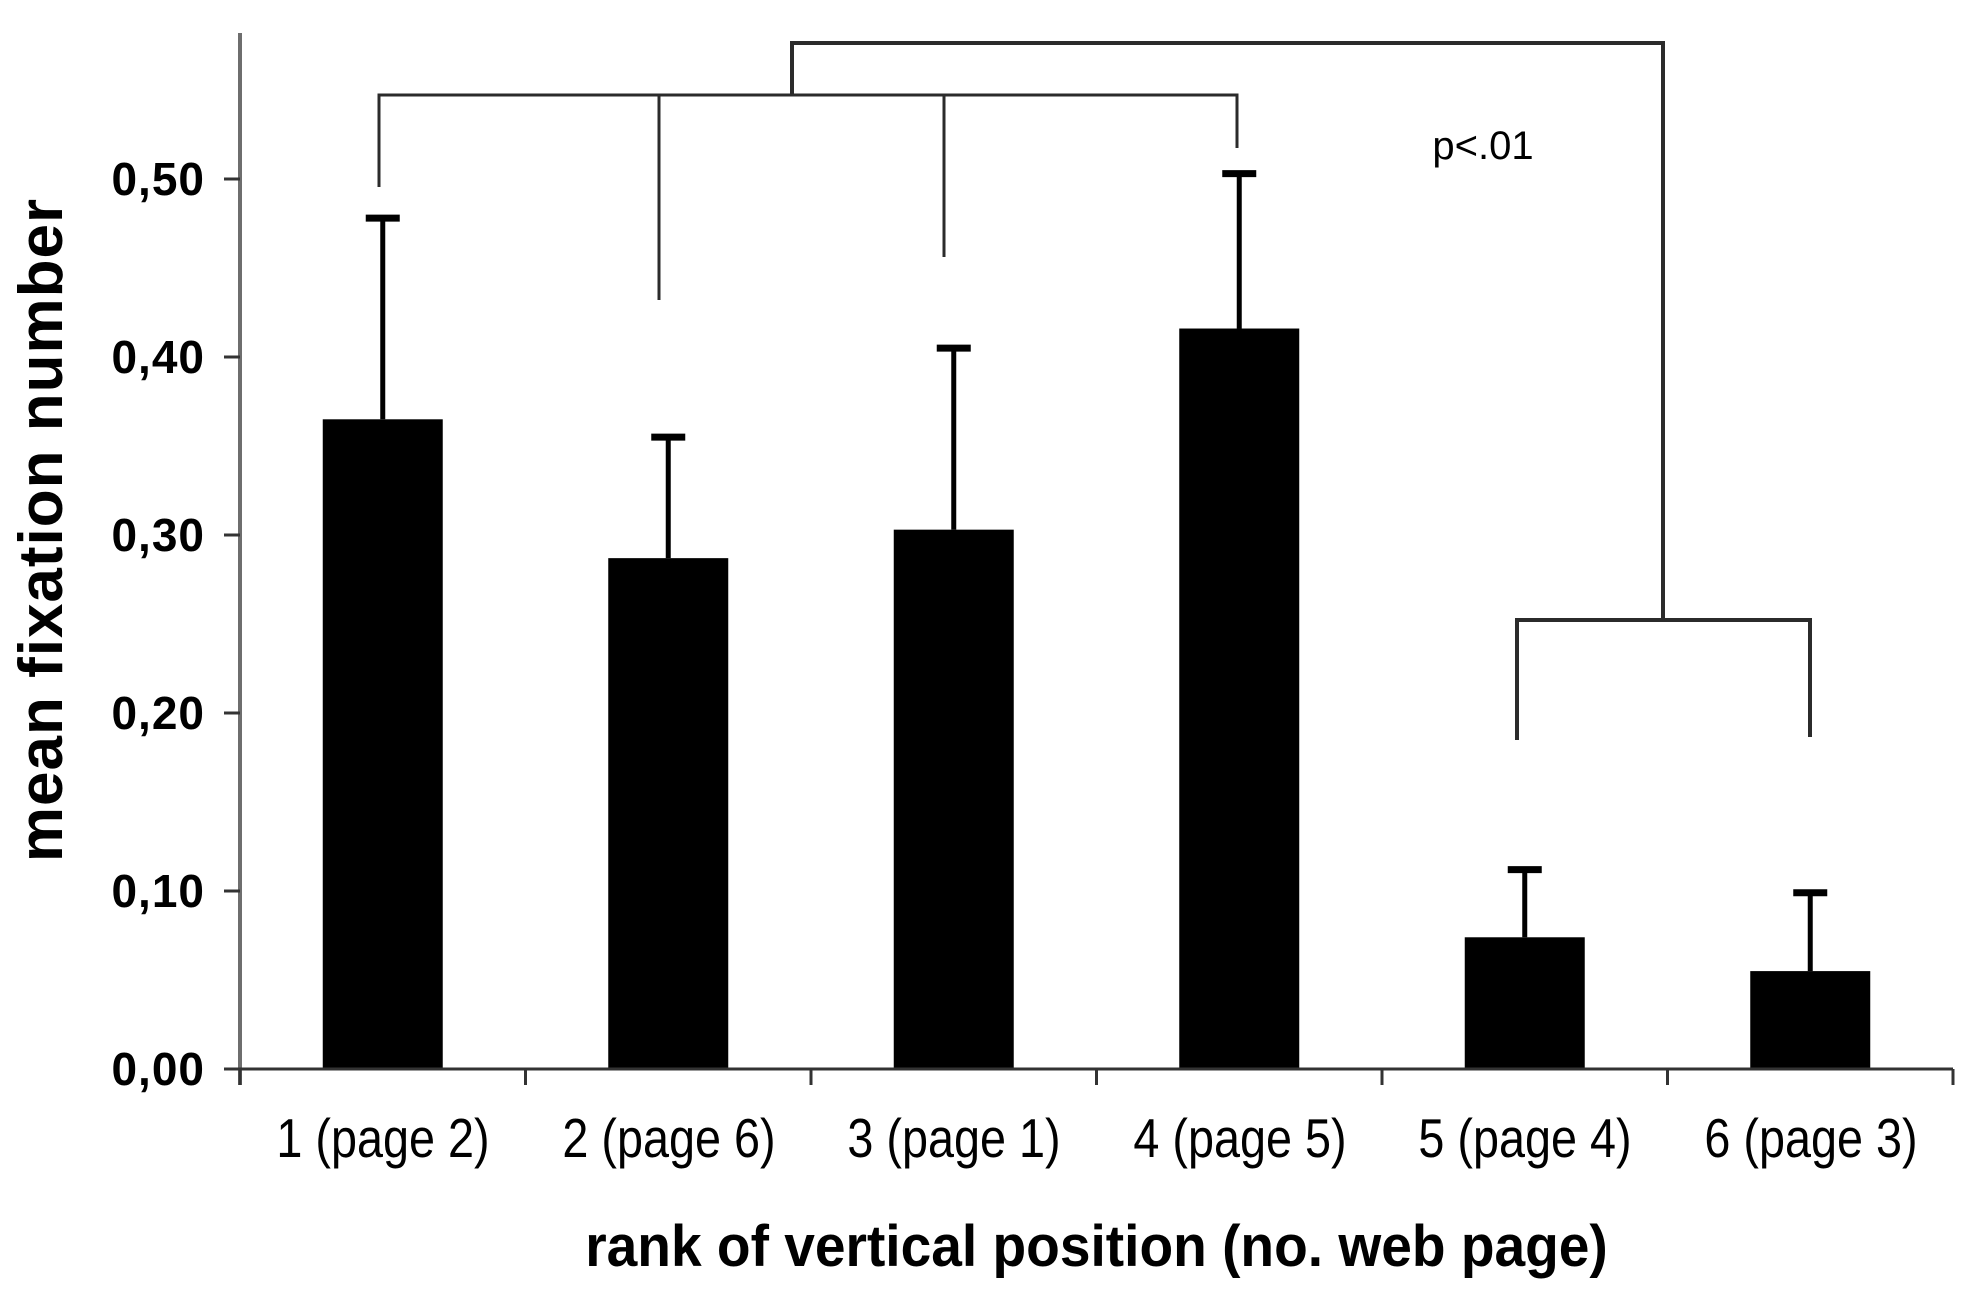 This screenshot has height=1291, width=1964. What do you see at coordinates (1240, 1138) in the screenshot?
I see `x-category-label-4: 4 (page 5)` at bounding box center [1240, 1138].